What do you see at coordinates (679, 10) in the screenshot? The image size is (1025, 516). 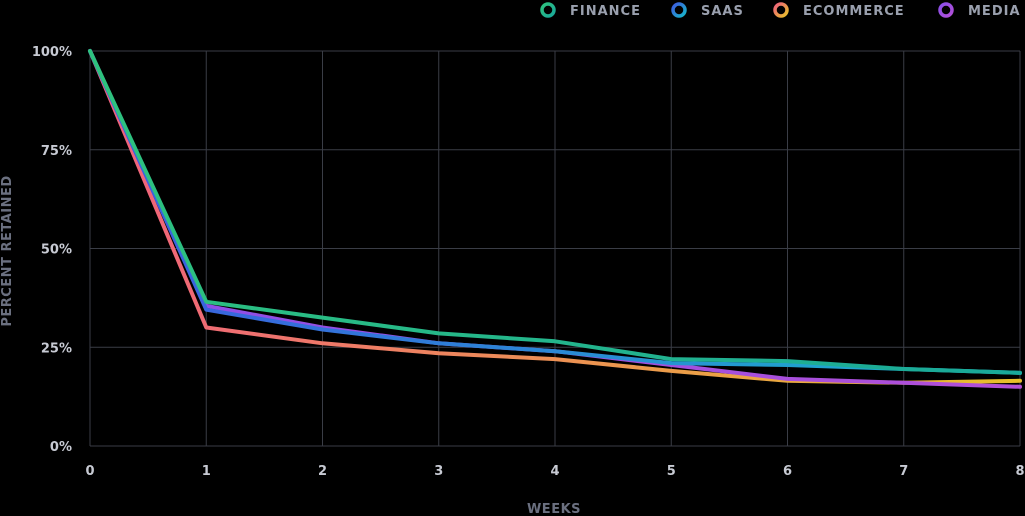 I see `legend-marker-saas` at bounding box center [679, 10].